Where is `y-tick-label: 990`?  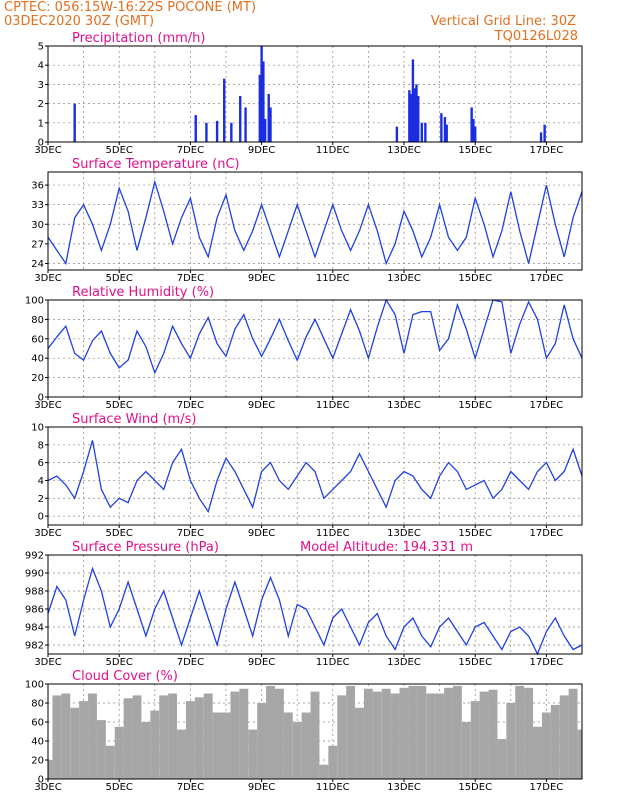
y-tick-label: 990 is located at coordinates (34, 574).